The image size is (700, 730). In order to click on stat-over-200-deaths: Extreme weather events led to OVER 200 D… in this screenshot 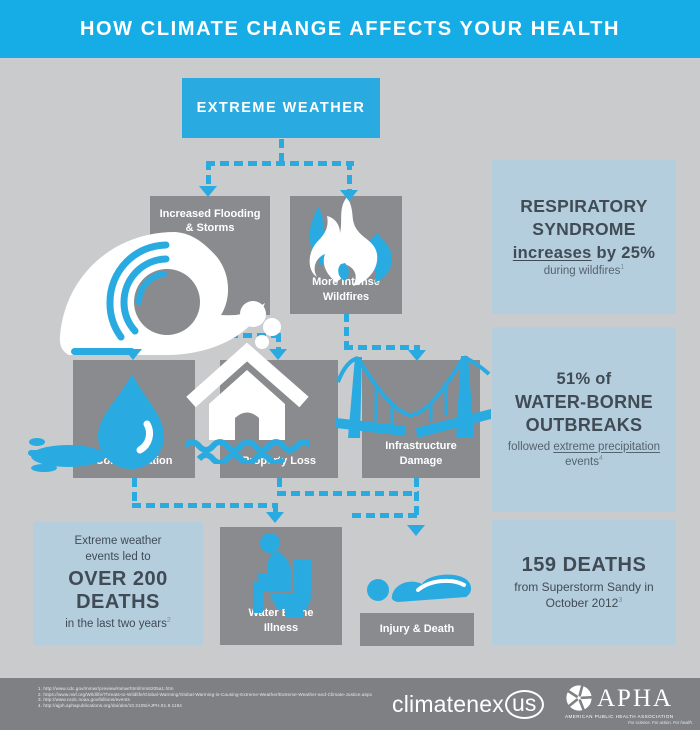, I will do `click(118, 583)`.